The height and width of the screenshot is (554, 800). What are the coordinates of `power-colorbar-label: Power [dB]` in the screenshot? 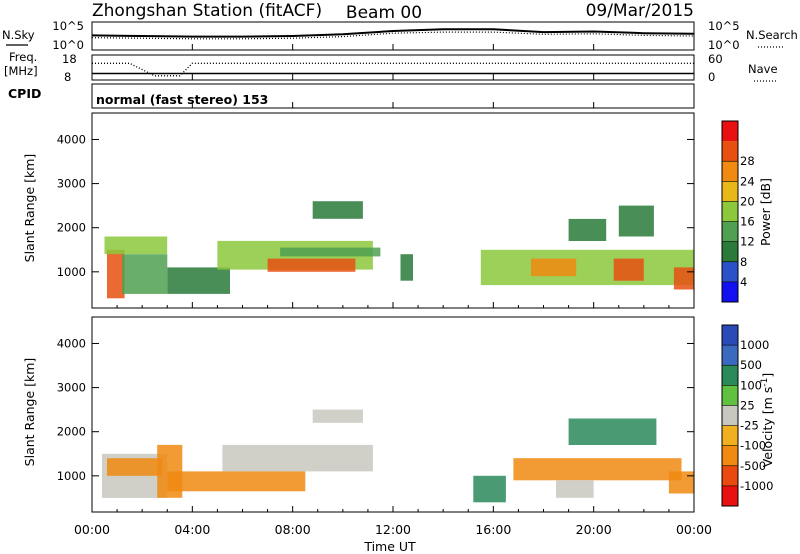 It's located at (765, 212).